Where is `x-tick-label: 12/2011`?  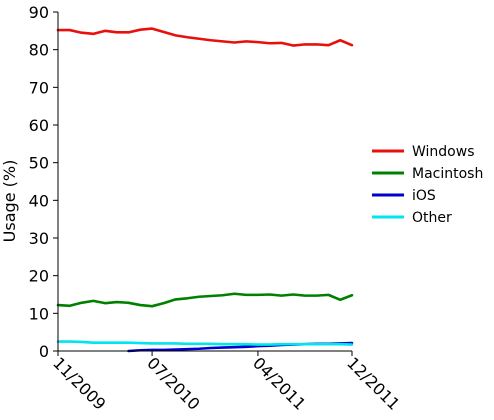 x-tick-label: 12/2011 is located at coordinates (373, 383).